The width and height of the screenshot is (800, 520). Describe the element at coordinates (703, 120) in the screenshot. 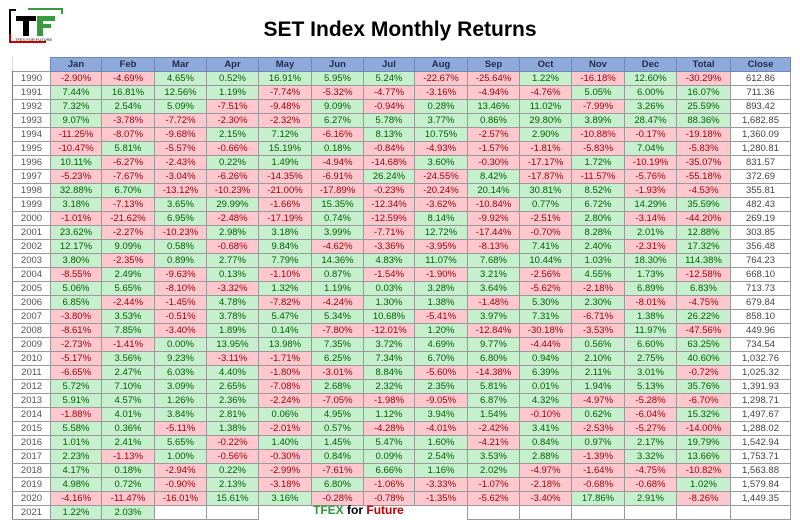

I see `total-return-cell: 88.36%` at that location.